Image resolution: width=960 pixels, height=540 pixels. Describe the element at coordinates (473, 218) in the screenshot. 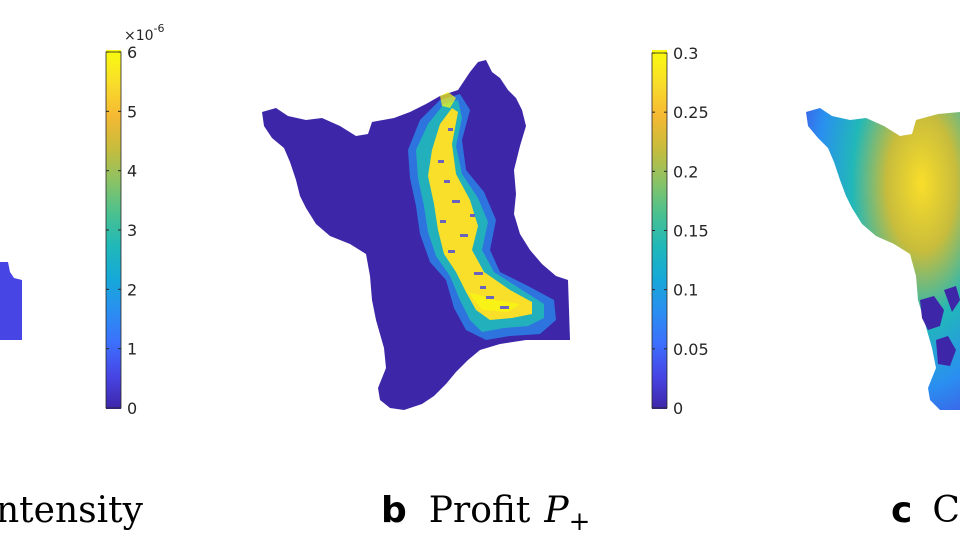

I see `panel-b-texture` at that location.